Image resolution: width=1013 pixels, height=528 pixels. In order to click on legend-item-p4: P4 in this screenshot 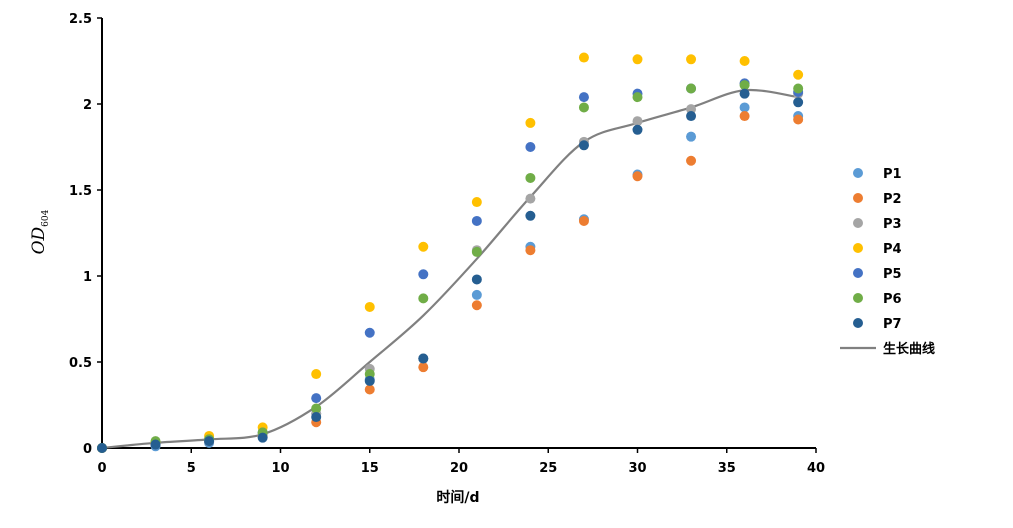, I will do `click(877, 249)`.